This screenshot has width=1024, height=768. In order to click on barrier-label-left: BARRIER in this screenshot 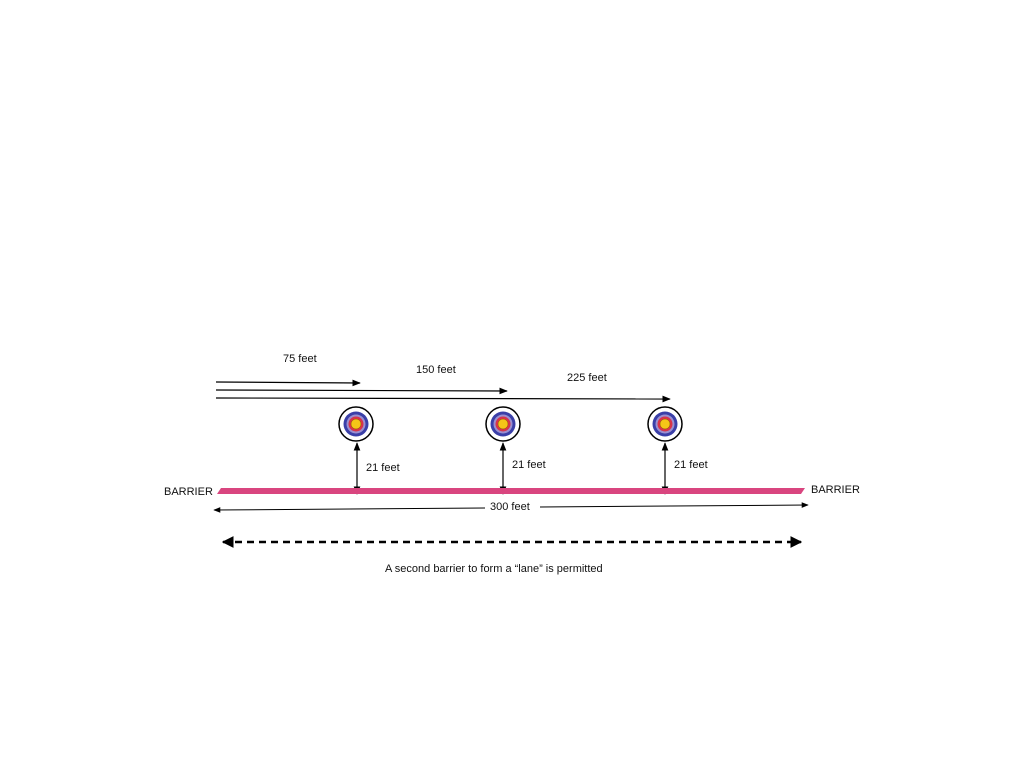, I will do `click(188, 492)`.